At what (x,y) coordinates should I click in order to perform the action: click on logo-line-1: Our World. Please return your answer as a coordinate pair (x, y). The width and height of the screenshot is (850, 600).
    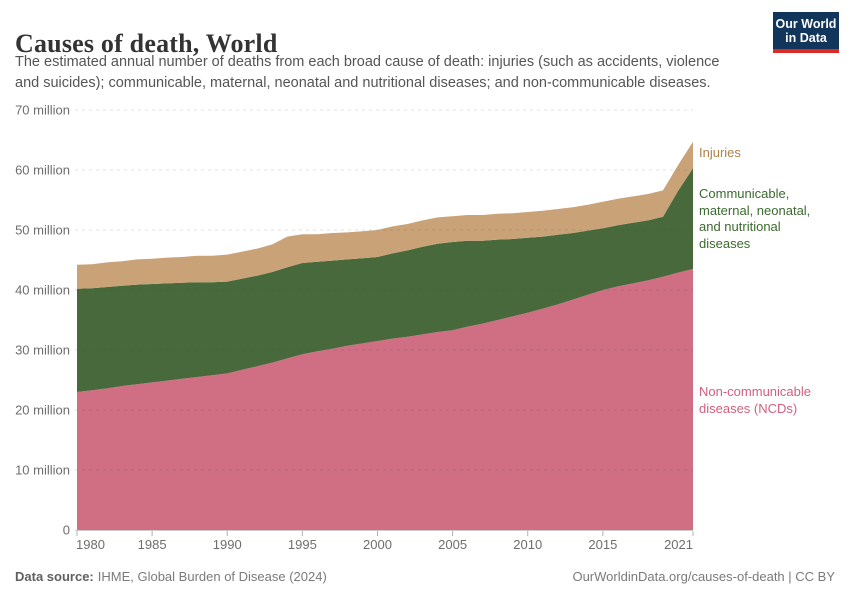
    Looking at the image, I should click on (806, 23).